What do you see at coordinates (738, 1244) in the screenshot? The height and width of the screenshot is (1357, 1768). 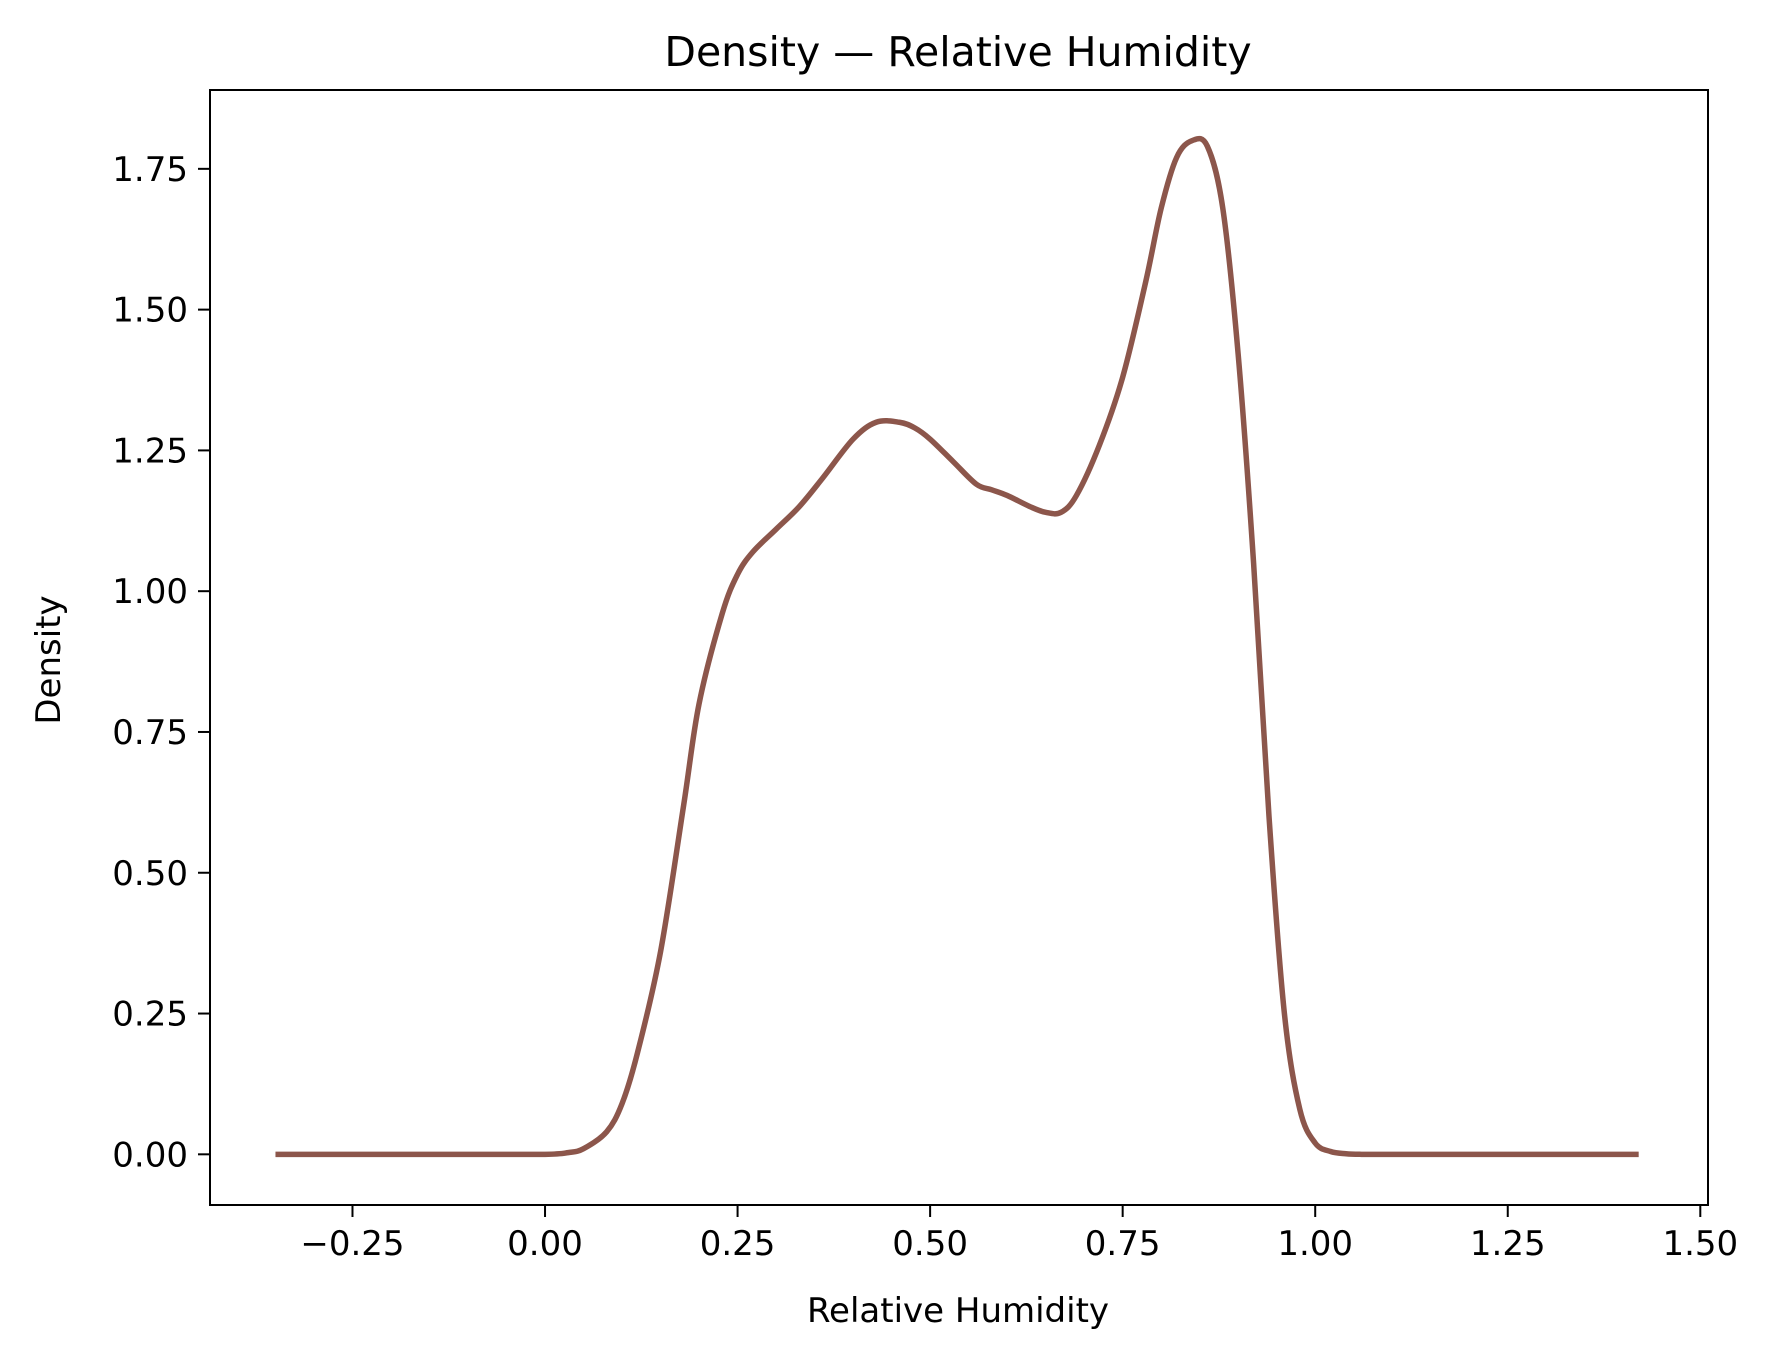 I see `x-tick-label: 0.25` at bounding box center [738, 1244].